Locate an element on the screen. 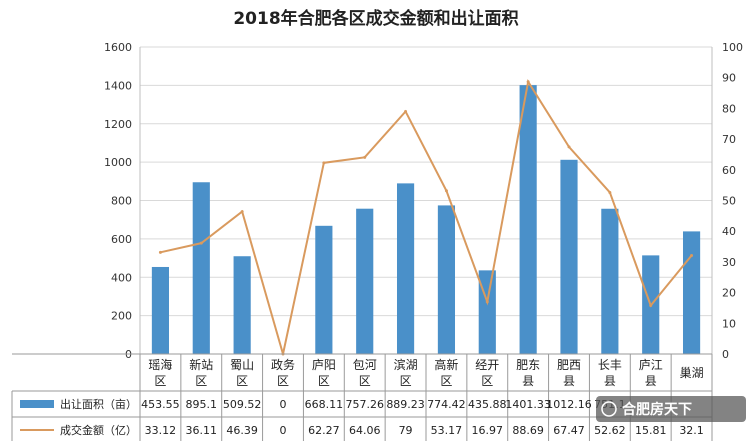 This screenshot has width=752, height=441. table-cell-value: 1401.33 is located at coordinates (528, 404).